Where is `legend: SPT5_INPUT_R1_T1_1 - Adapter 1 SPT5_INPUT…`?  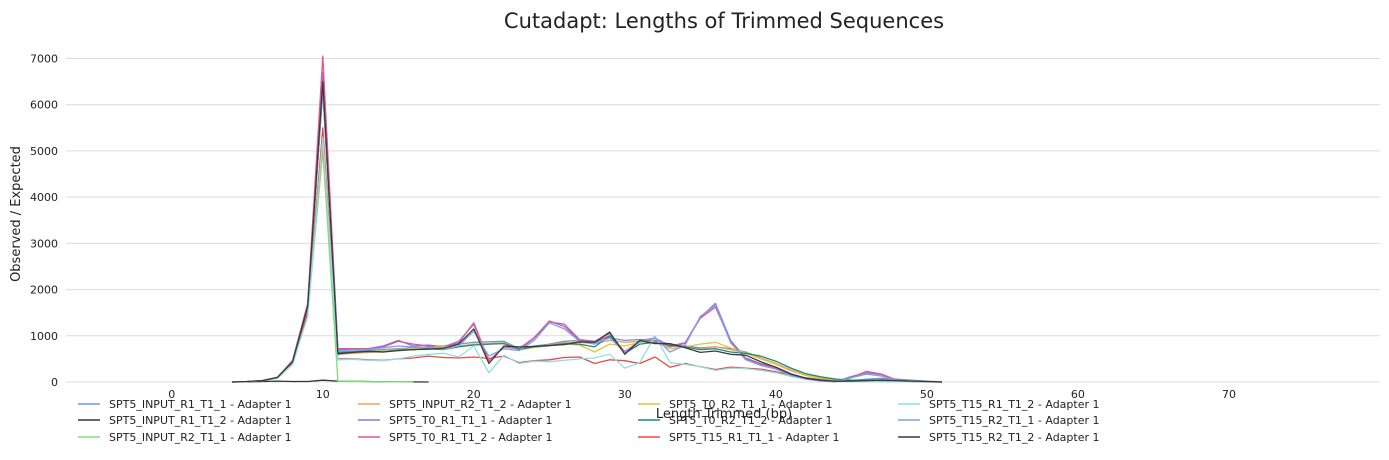
legend: SPT5_INPUT_R1_T1_1 - Adapter 1 SPT5_INPUT… is located at coordinates (589, 421).